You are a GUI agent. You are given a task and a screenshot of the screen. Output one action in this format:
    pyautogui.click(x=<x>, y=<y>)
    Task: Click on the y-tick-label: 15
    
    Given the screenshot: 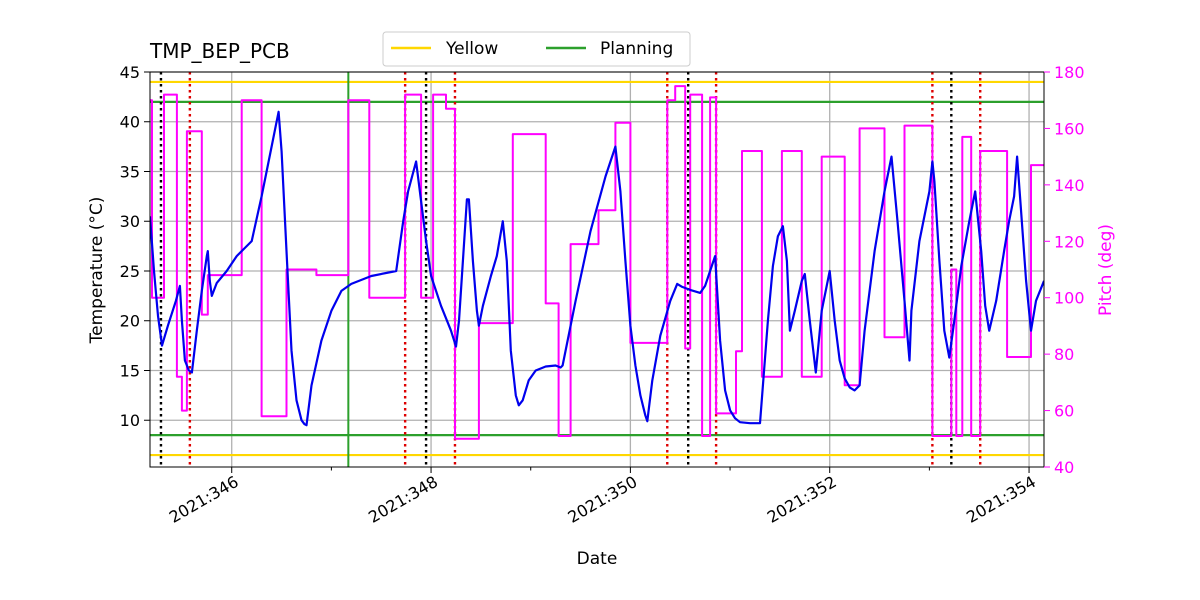 What is the action you would take?
    pyautogui.click(x=130, y=370)
    